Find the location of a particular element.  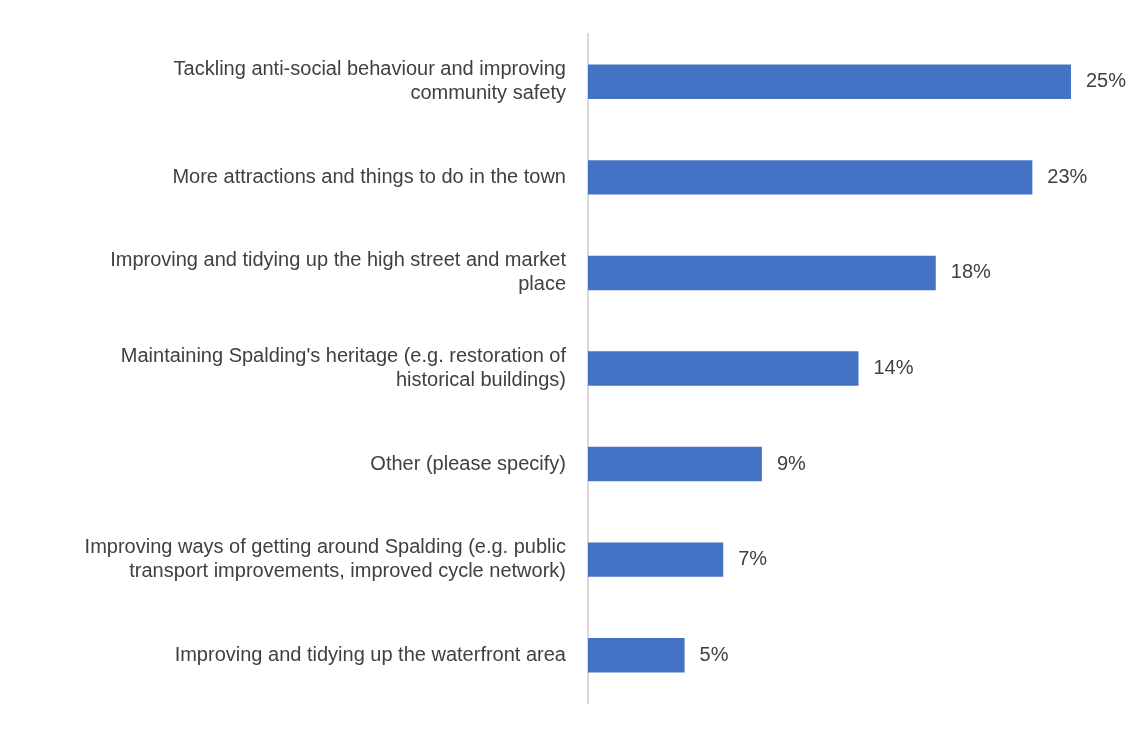

data-label: 23% is located at coordinates (1067, 175).